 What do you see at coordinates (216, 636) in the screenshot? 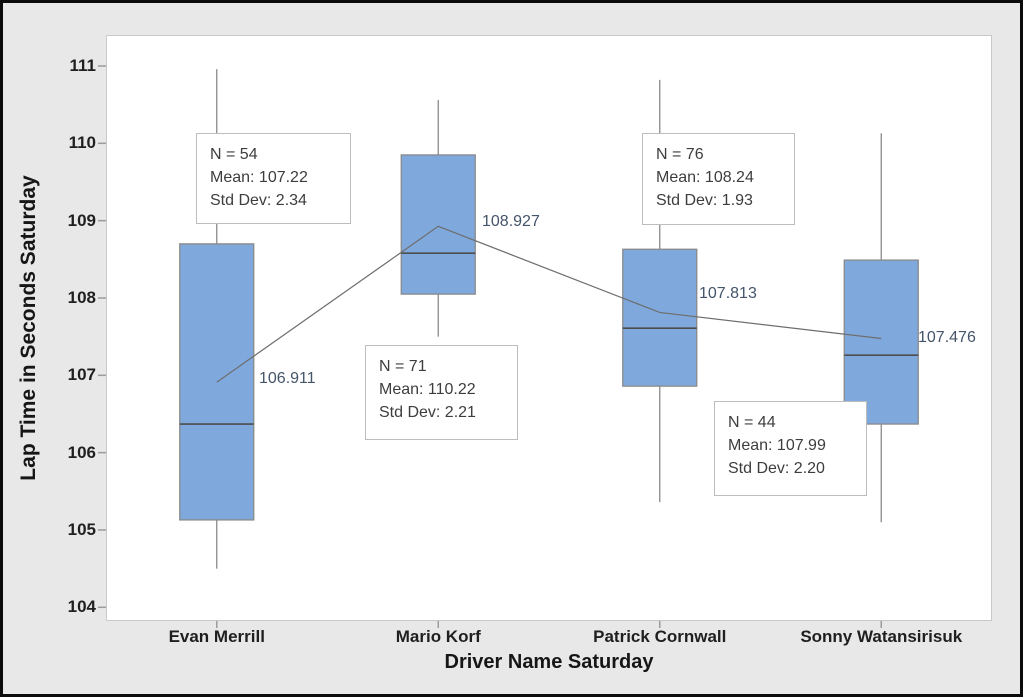
I see `x-category-label: Evan Merrill` at bounding box center [216, 636].